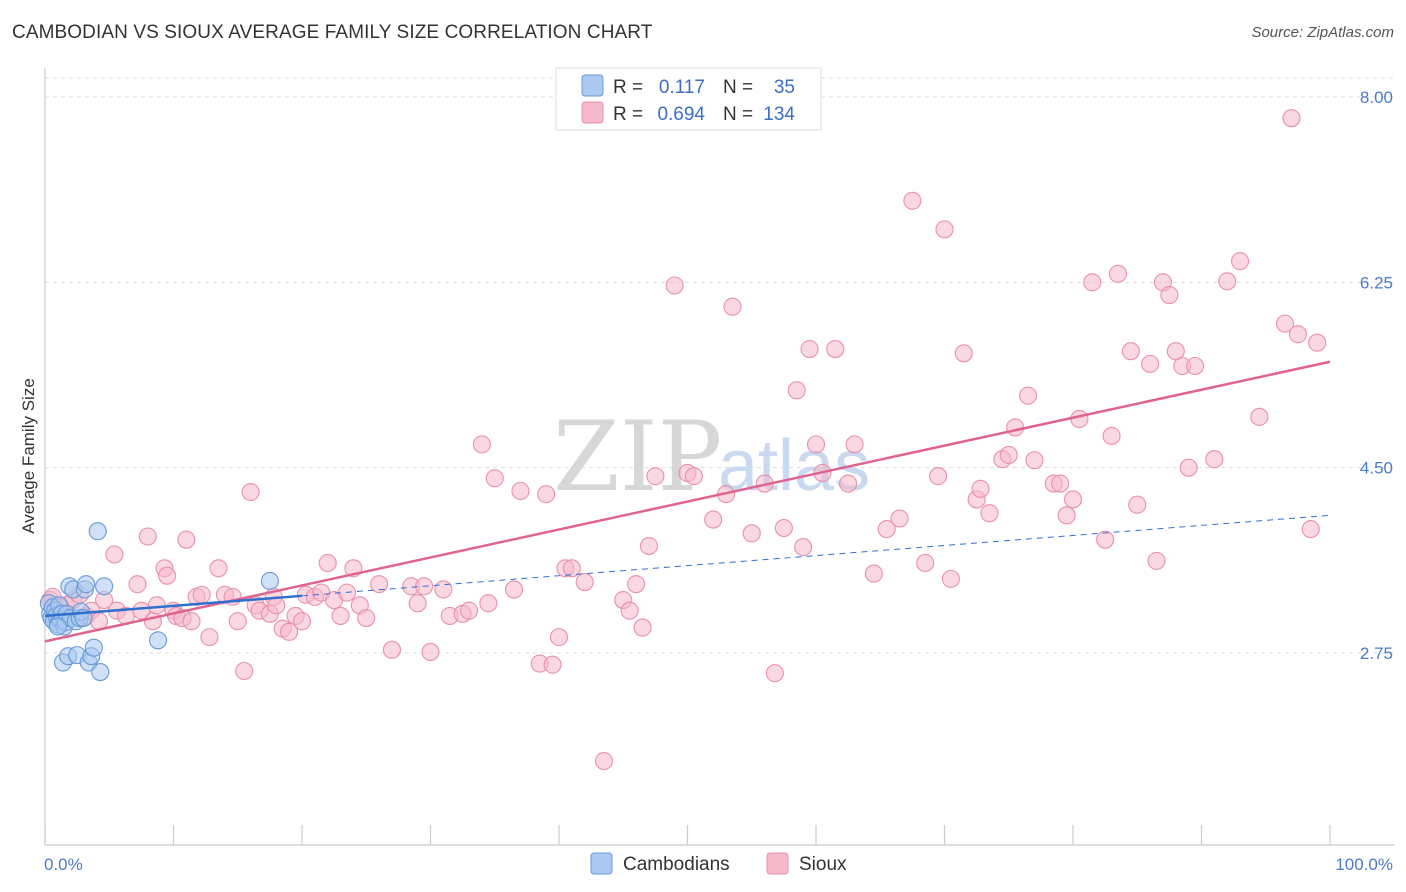 This screenshot has height=892, width=1406. I want to click on legend-r-value-2: 0.694, so click(681, 114).